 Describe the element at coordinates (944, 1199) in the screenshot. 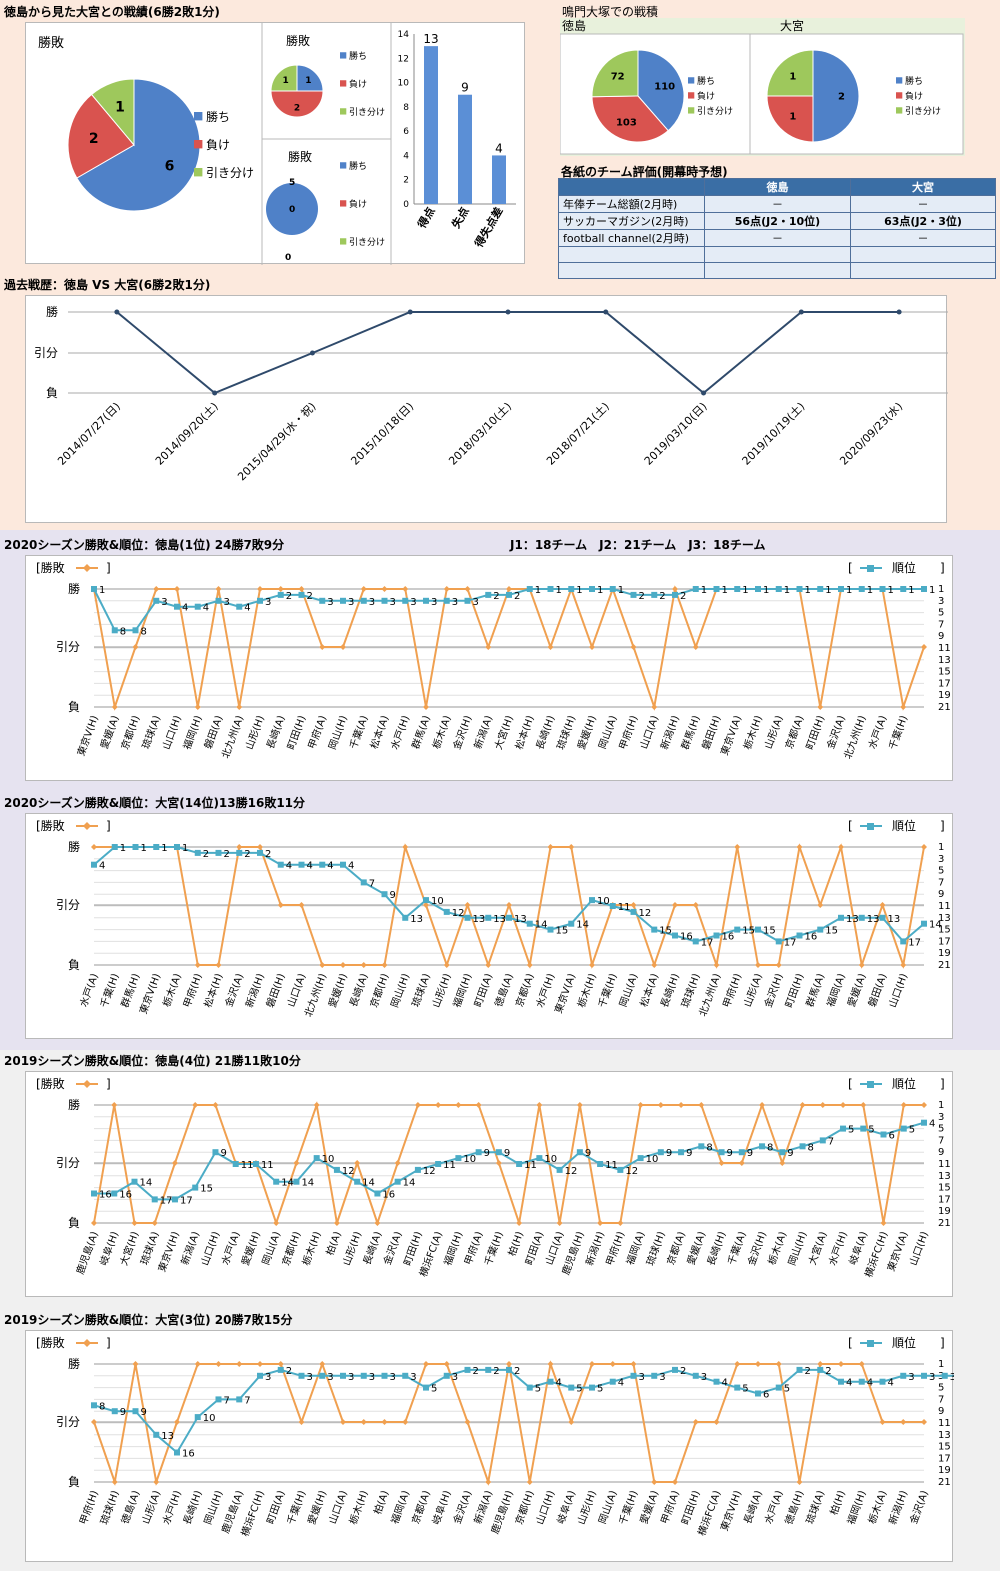

I see `season-rank-tick: 17` at that location.